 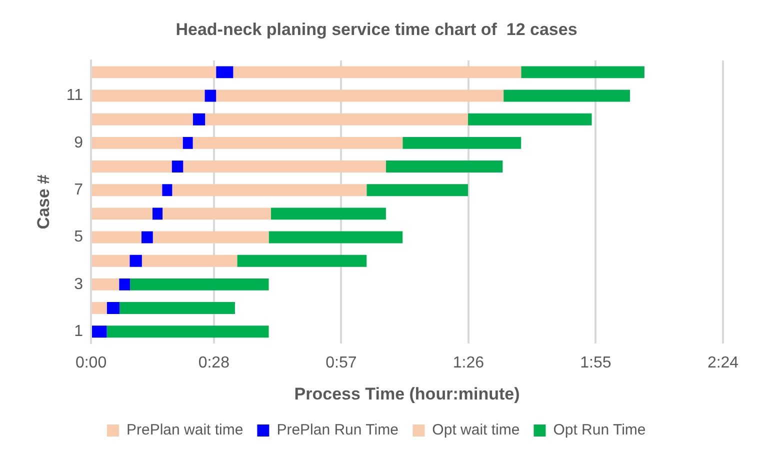 What do you see at coordinates (79, 190) in the screenshot?
I see `y-tick-label: 7` at bounding box center [79, 190].